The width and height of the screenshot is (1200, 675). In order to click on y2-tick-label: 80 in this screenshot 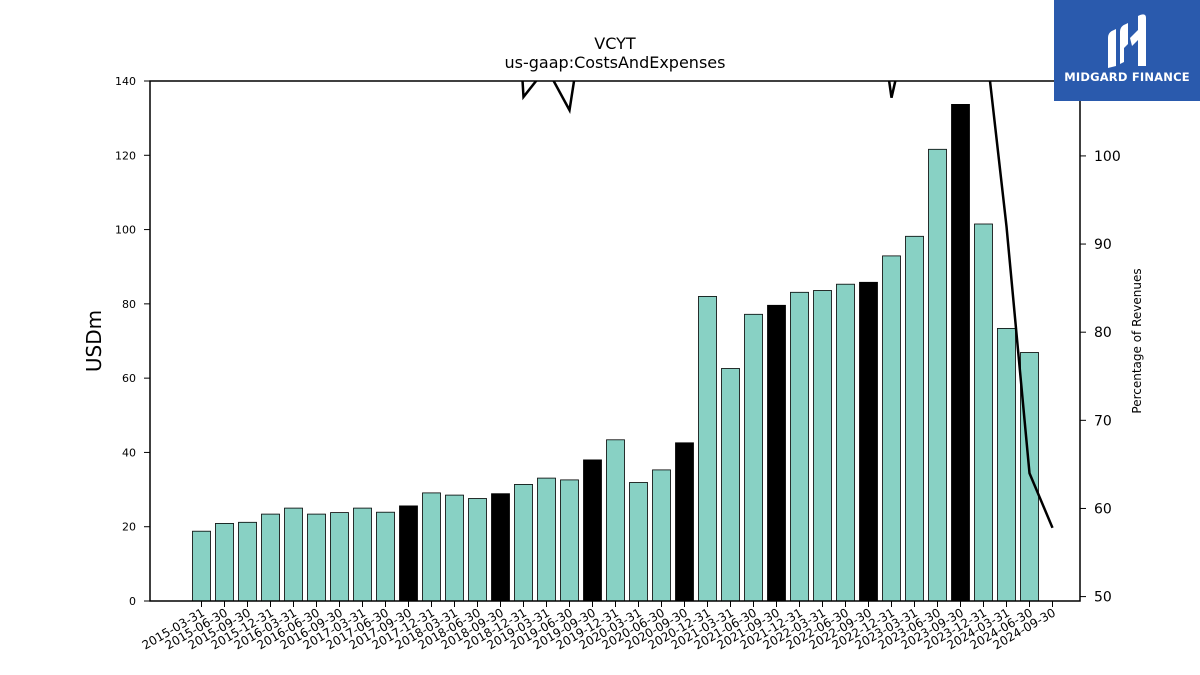, I will do `click(1103, 333)`.